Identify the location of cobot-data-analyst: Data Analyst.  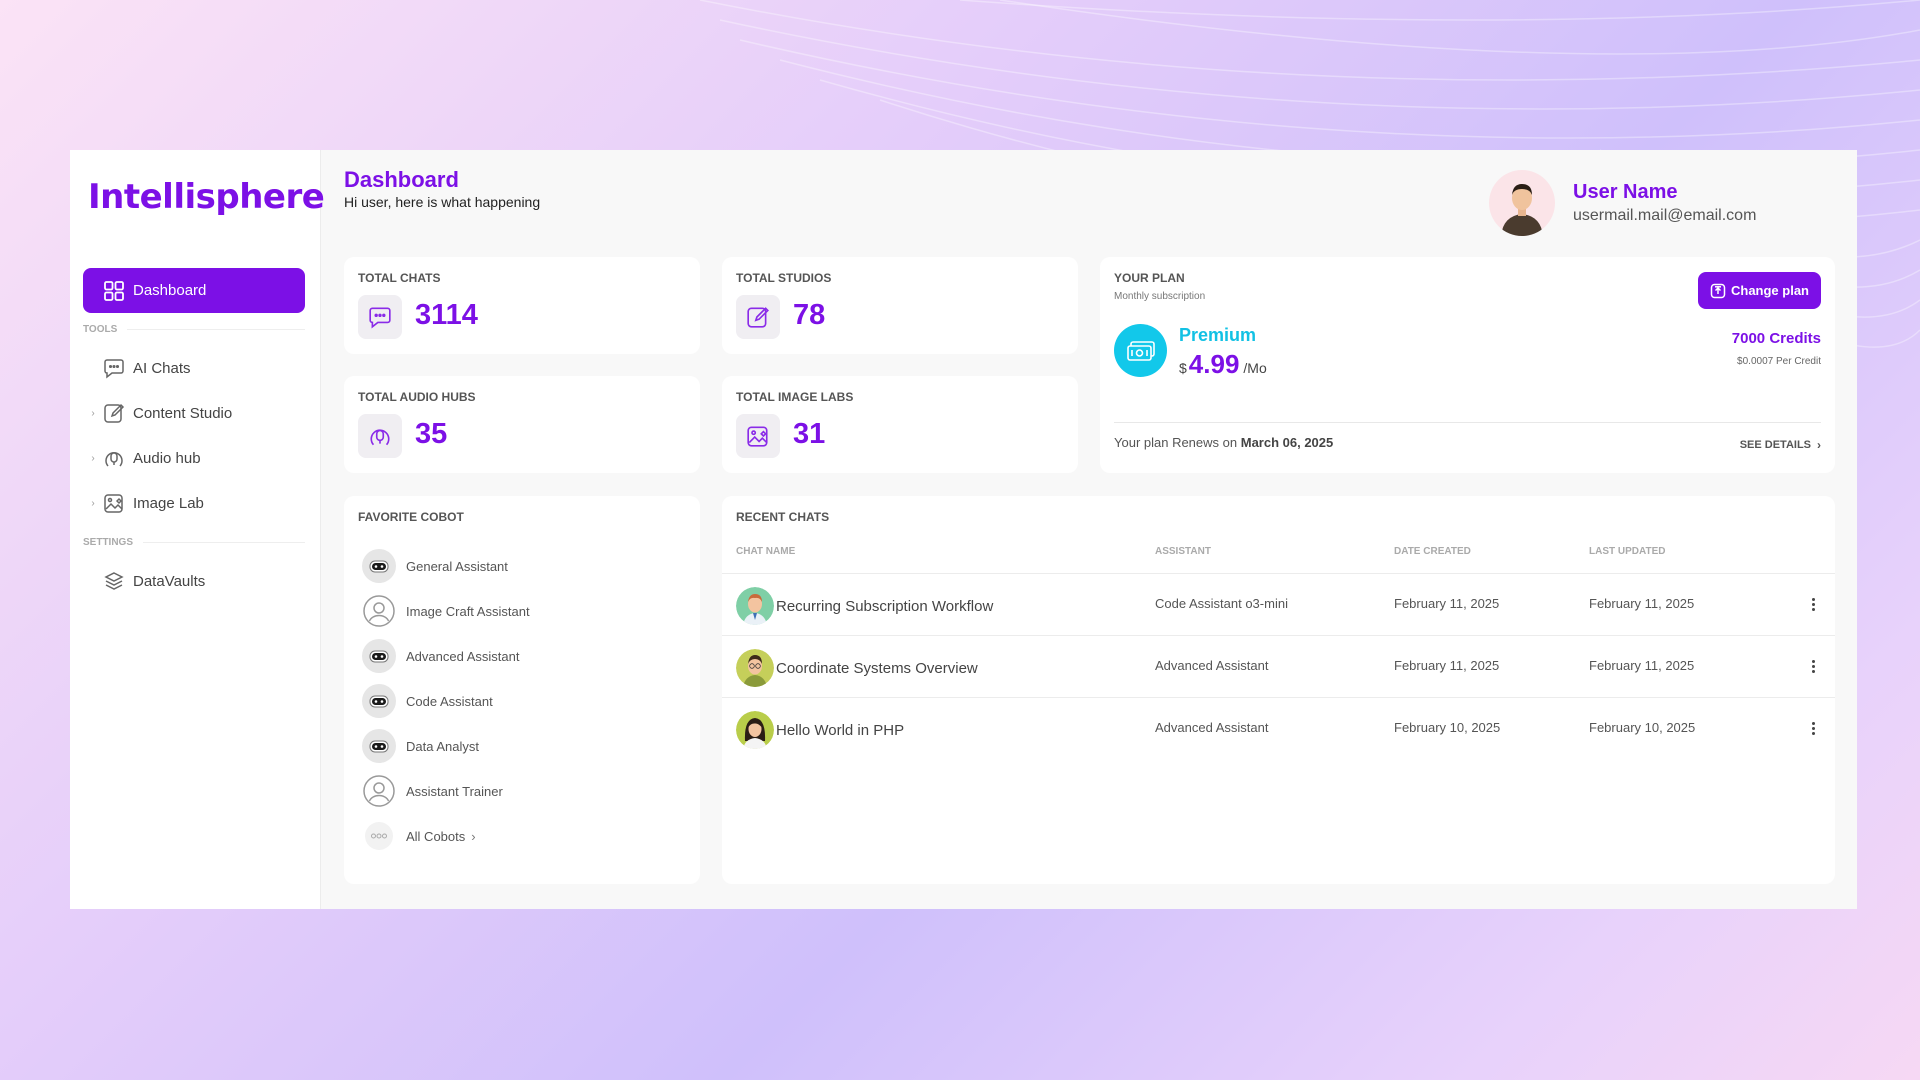
(420, 746).